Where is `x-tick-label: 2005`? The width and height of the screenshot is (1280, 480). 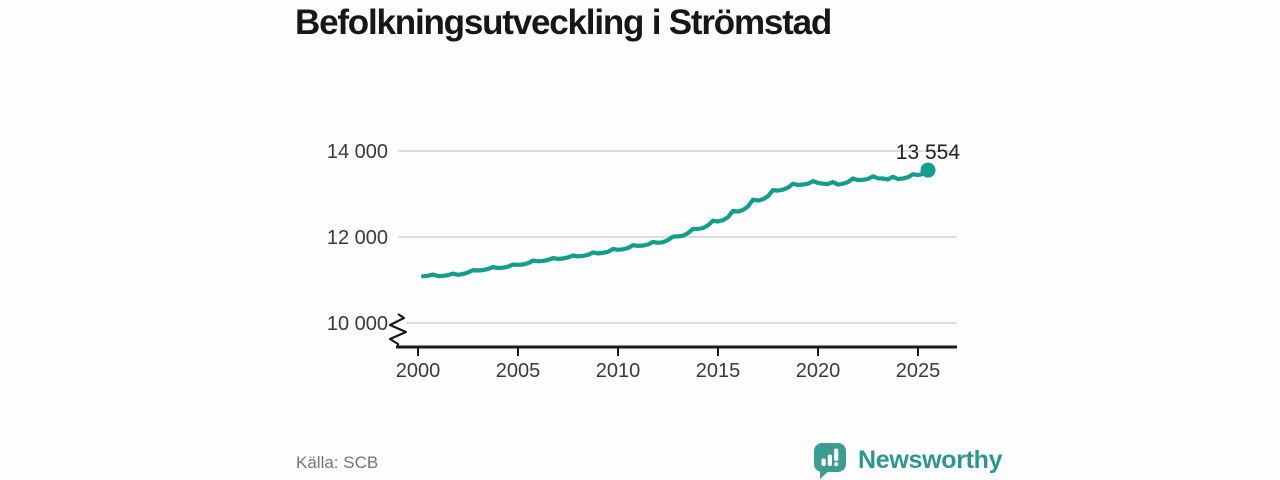
x-tick-label: 2005 is located at coordinates (518, 371).